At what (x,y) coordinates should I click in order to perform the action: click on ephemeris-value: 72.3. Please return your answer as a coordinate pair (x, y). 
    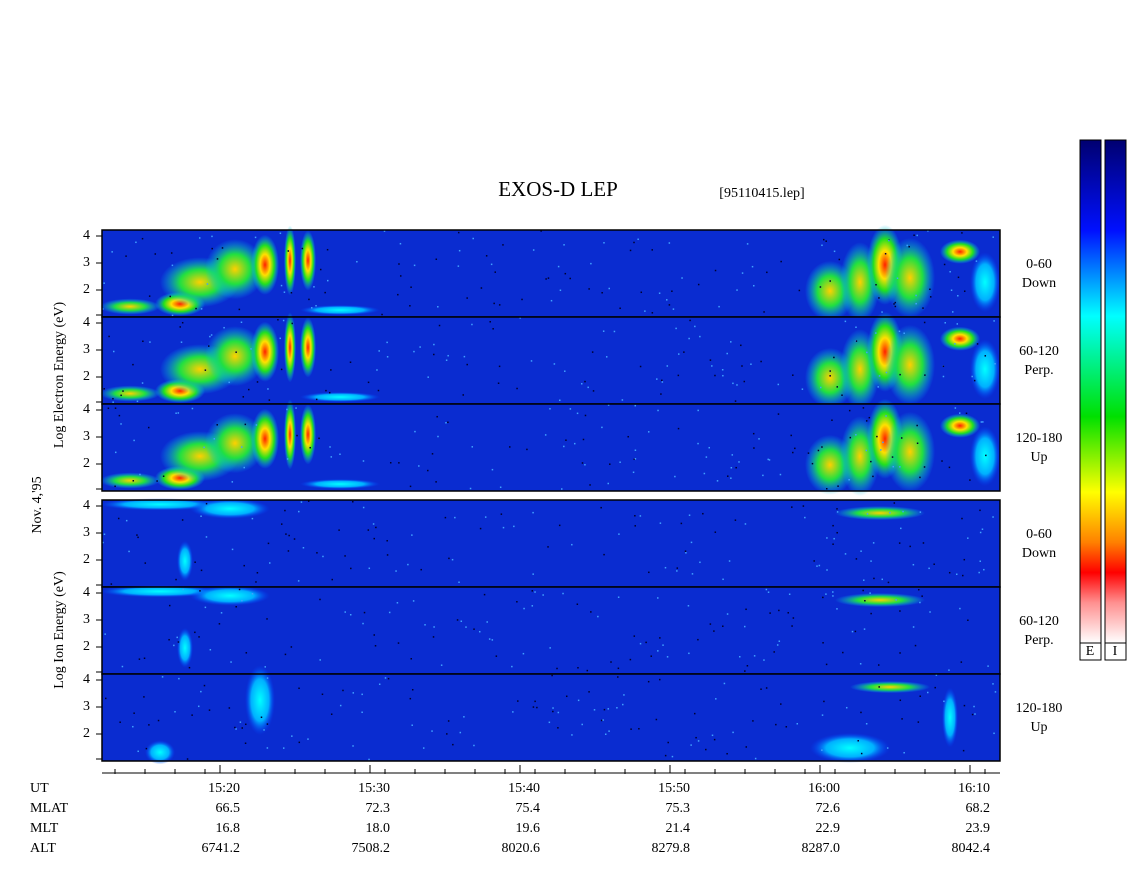
    Looking at the image, I should click on (378, 808).